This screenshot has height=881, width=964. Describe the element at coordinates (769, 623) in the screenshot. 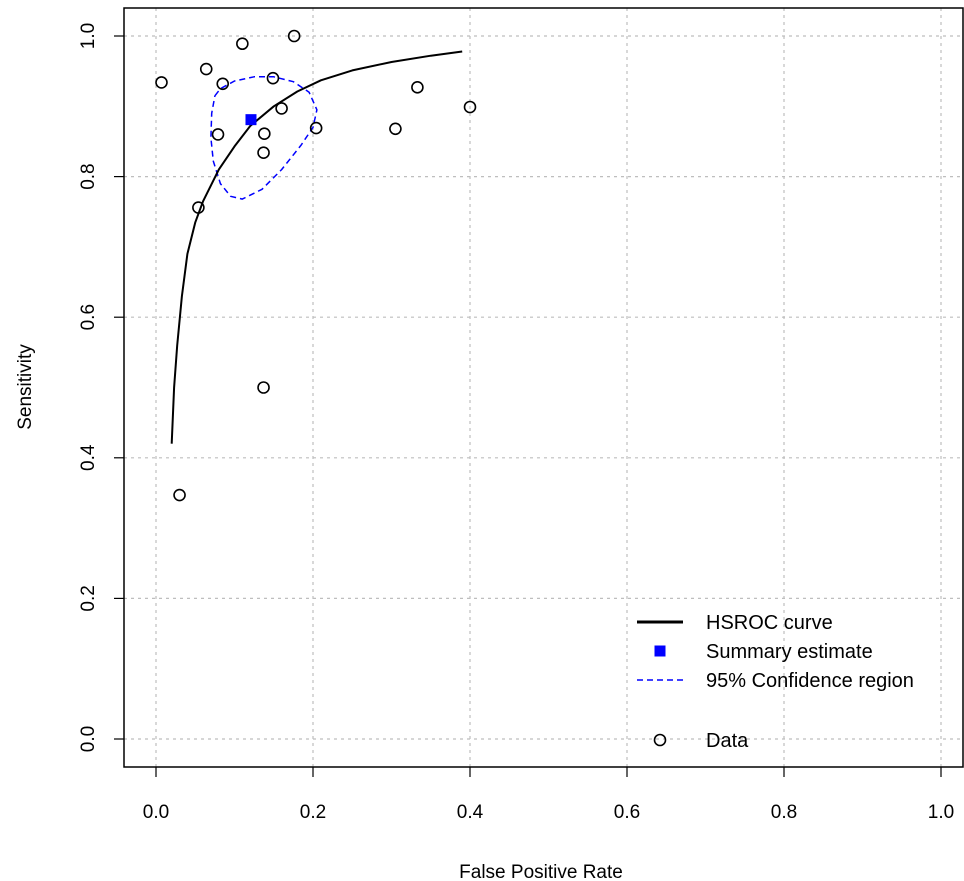

I see `legend-label: HSROC curve` at that location.